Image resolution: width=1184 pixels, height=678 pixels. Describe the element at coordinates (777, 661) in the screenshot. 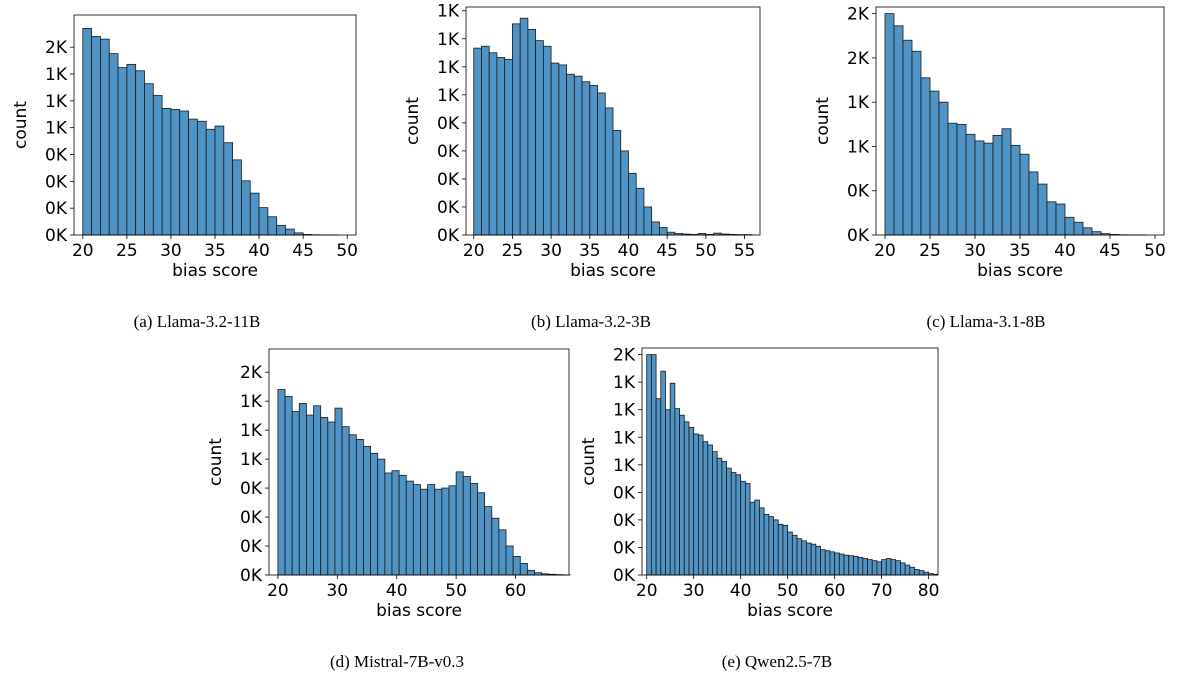

I see `caption-e: (e) Qwen2.5-7B` at that location.